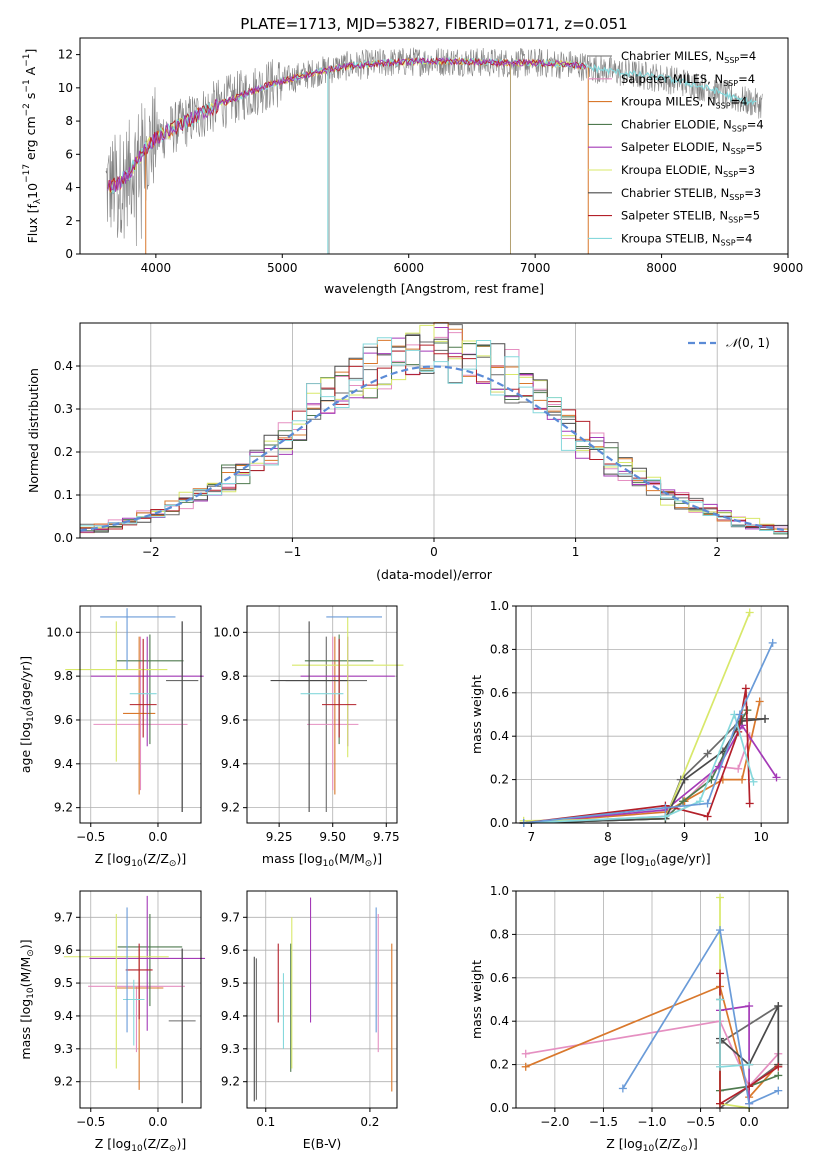 This screenshot has height=1170, width=819. Describe the element at coordinates (434, 574) in the screenshot. I see `x-axis-label: (data-model)/error` at that location.